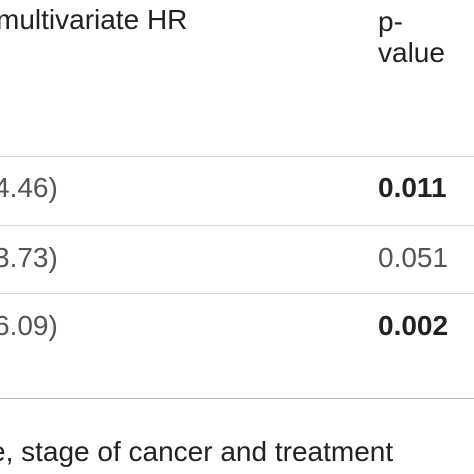 This screenshot has height=474, width=474. What do you see at coordinates (29, 325) in the screenshot?
I see `row-3-ci: 6.09)` at bounding box center [29, 325].